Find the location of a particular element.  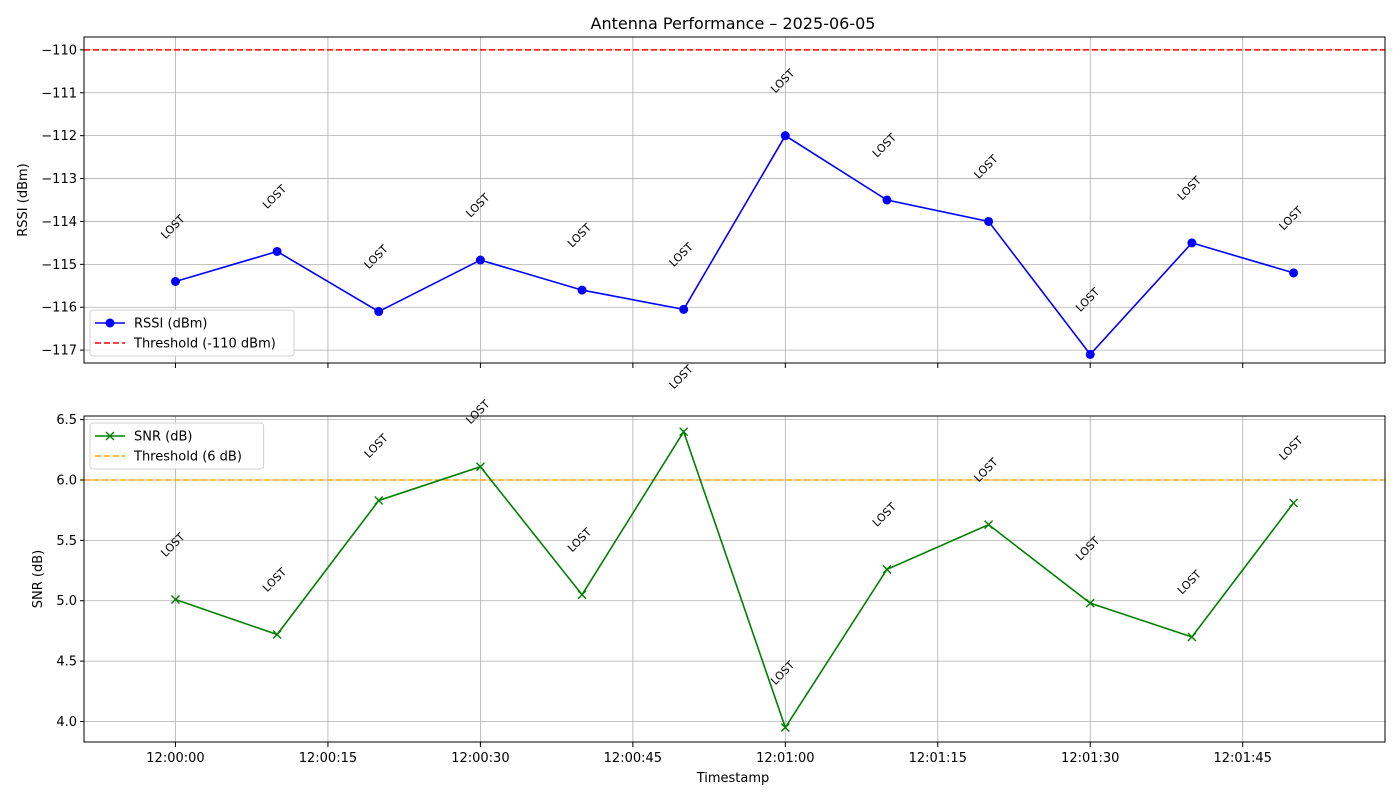

x-tick-label: 12:01:45 is located at coordinates (1243, 758).